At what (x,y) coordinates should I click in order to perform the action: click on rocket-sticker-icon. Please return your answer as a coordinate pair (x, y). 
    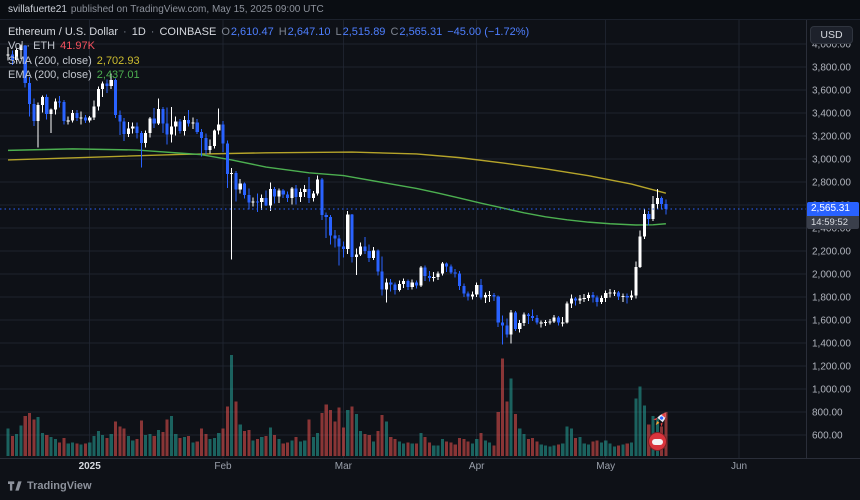
    Looking at the image, I should click on (660, 420).